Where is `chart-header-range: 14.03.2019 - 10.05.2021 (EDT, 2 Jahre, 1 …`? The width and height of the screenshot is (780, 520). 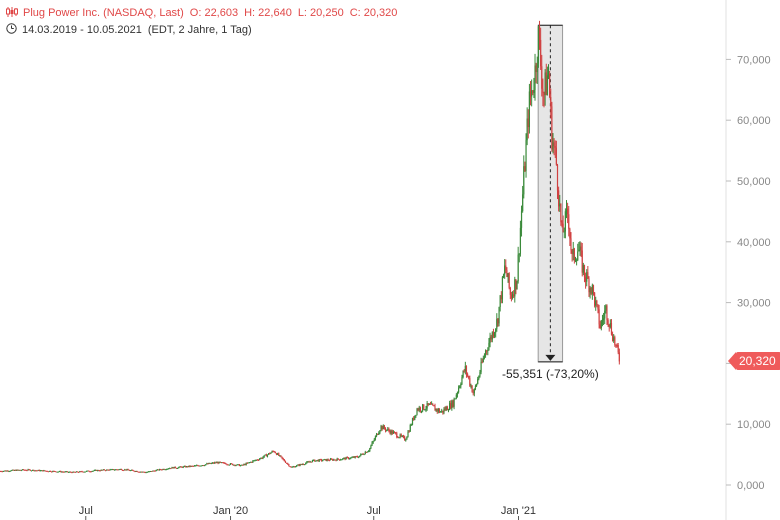 chart-header-range: 14.03.2019 - 10.05.2021 (EDT, 2 Jahre, 1 … is located at coordinates (132, 30).